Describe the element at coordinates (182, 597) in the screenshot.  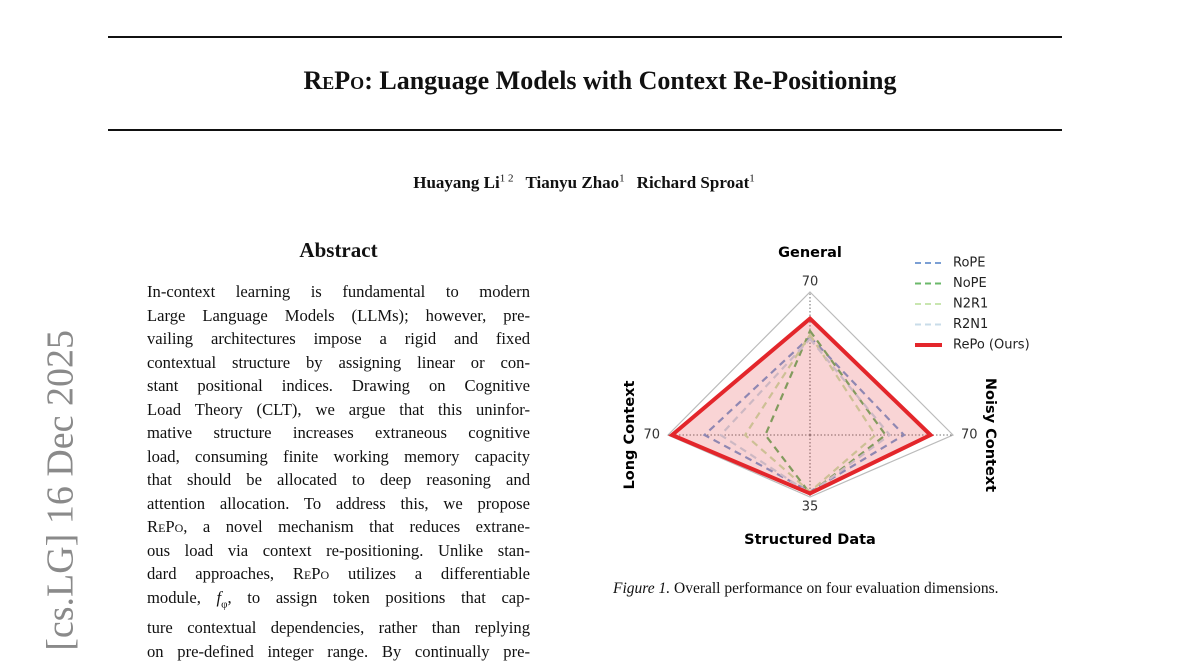
I see `text-run: module,` at that location.